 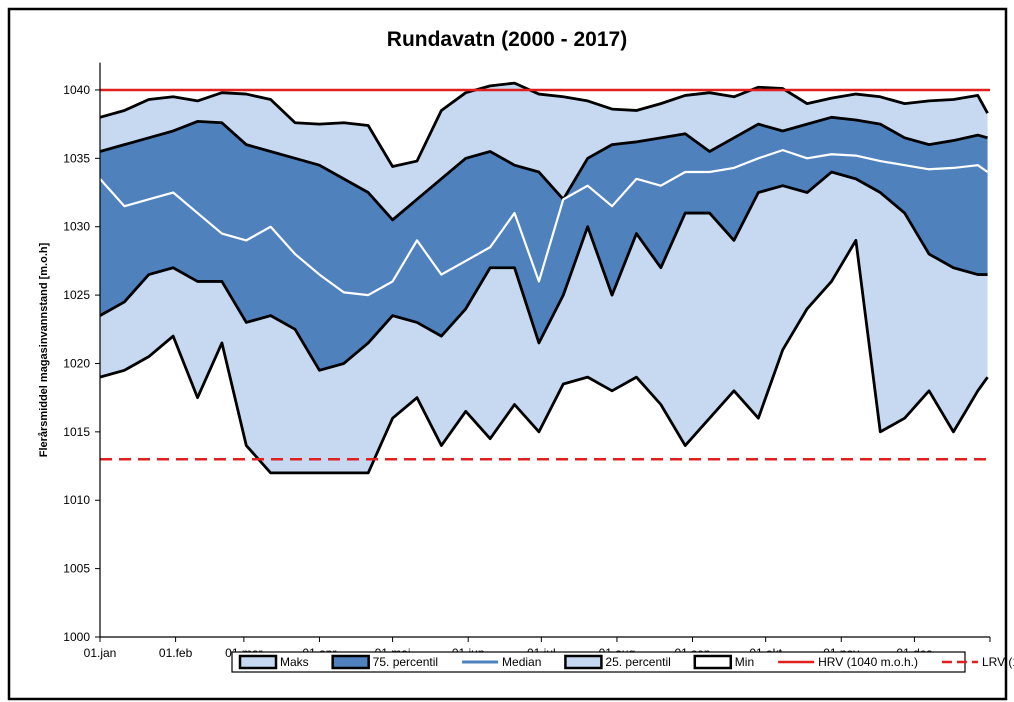 What do you see at coordinates (76, 569) in the screenshot?
I see `y-tick-label: 1005` at bounding box center [76, 569].